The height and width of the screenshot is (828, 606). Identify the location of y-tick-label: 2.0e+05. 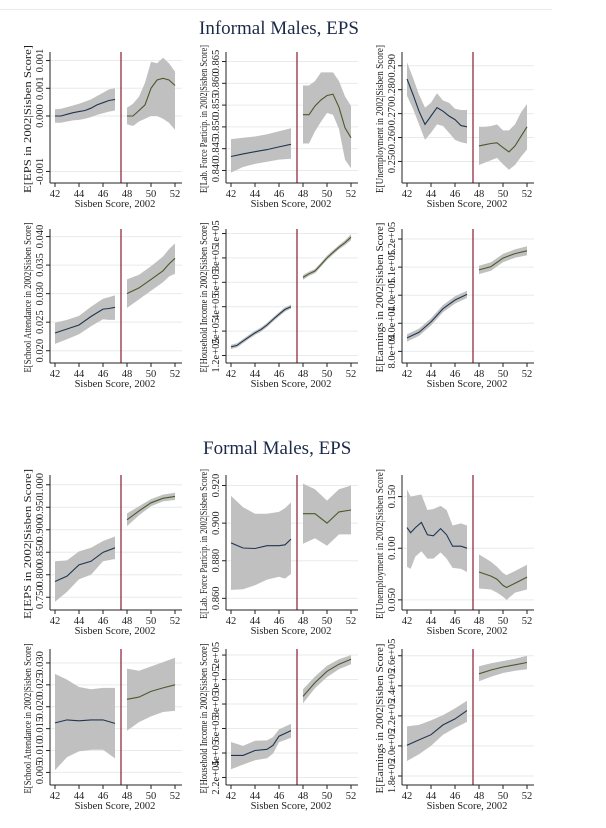
(392, 746).